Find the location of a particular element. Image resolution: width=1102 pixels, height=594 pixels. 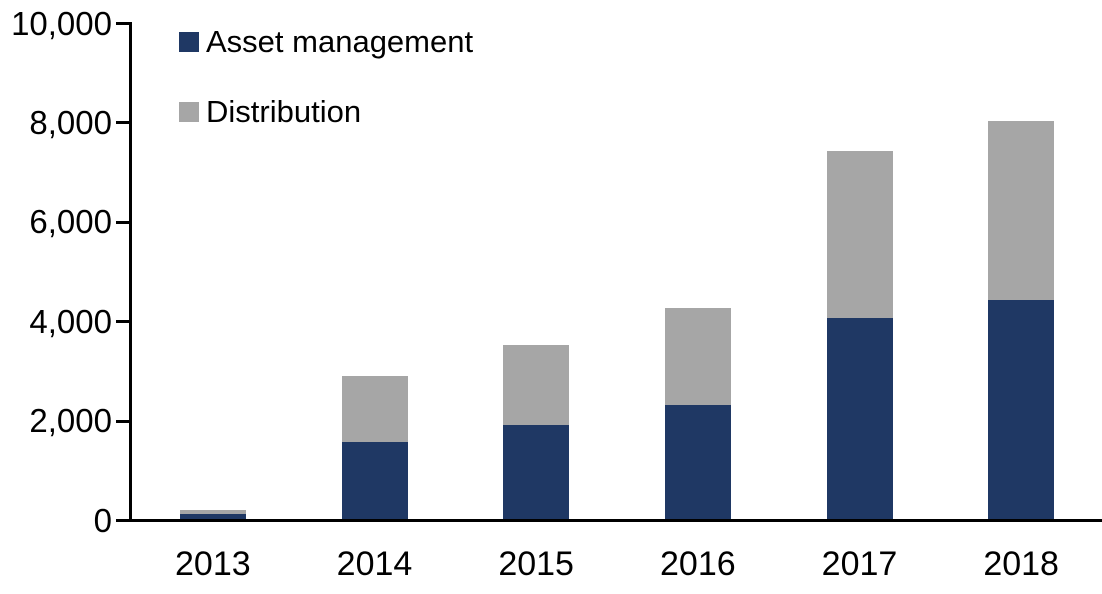

x-tick-label-2013: 2013 is located at coordinates (213, 564).